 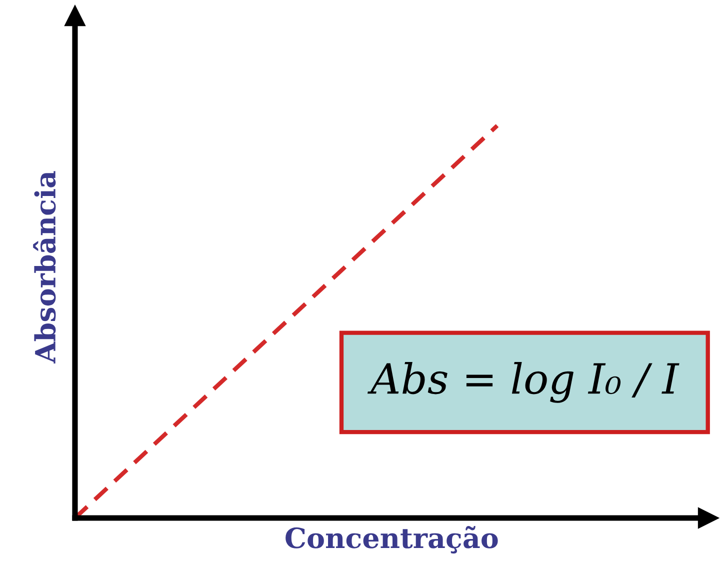 What do you see at coordinates (392, 540) in the screenshot?
I see `x-axis-title: Concentração` at bounding box center [392, 540].